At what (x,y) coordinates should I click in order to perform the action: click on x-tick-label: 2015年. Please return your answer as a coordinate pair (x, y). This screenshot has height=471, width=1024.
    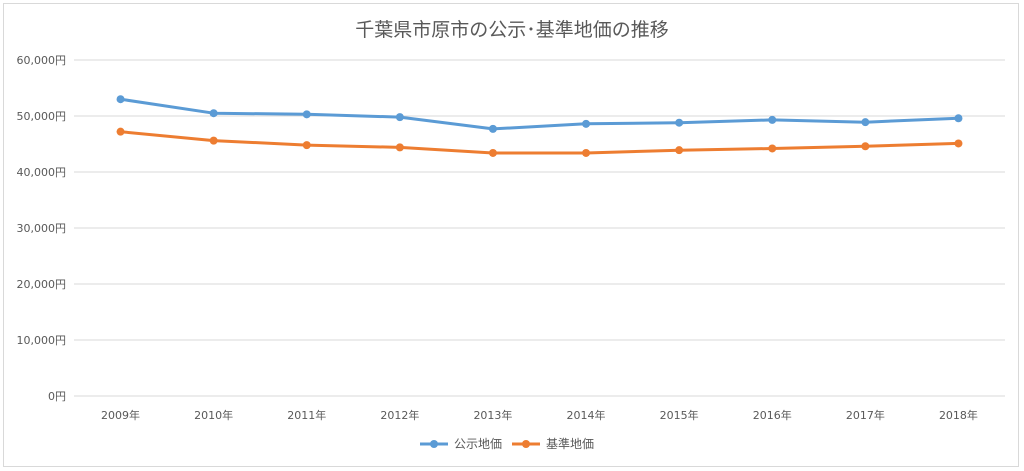
    Looking at the image, I should click on (679, 415).